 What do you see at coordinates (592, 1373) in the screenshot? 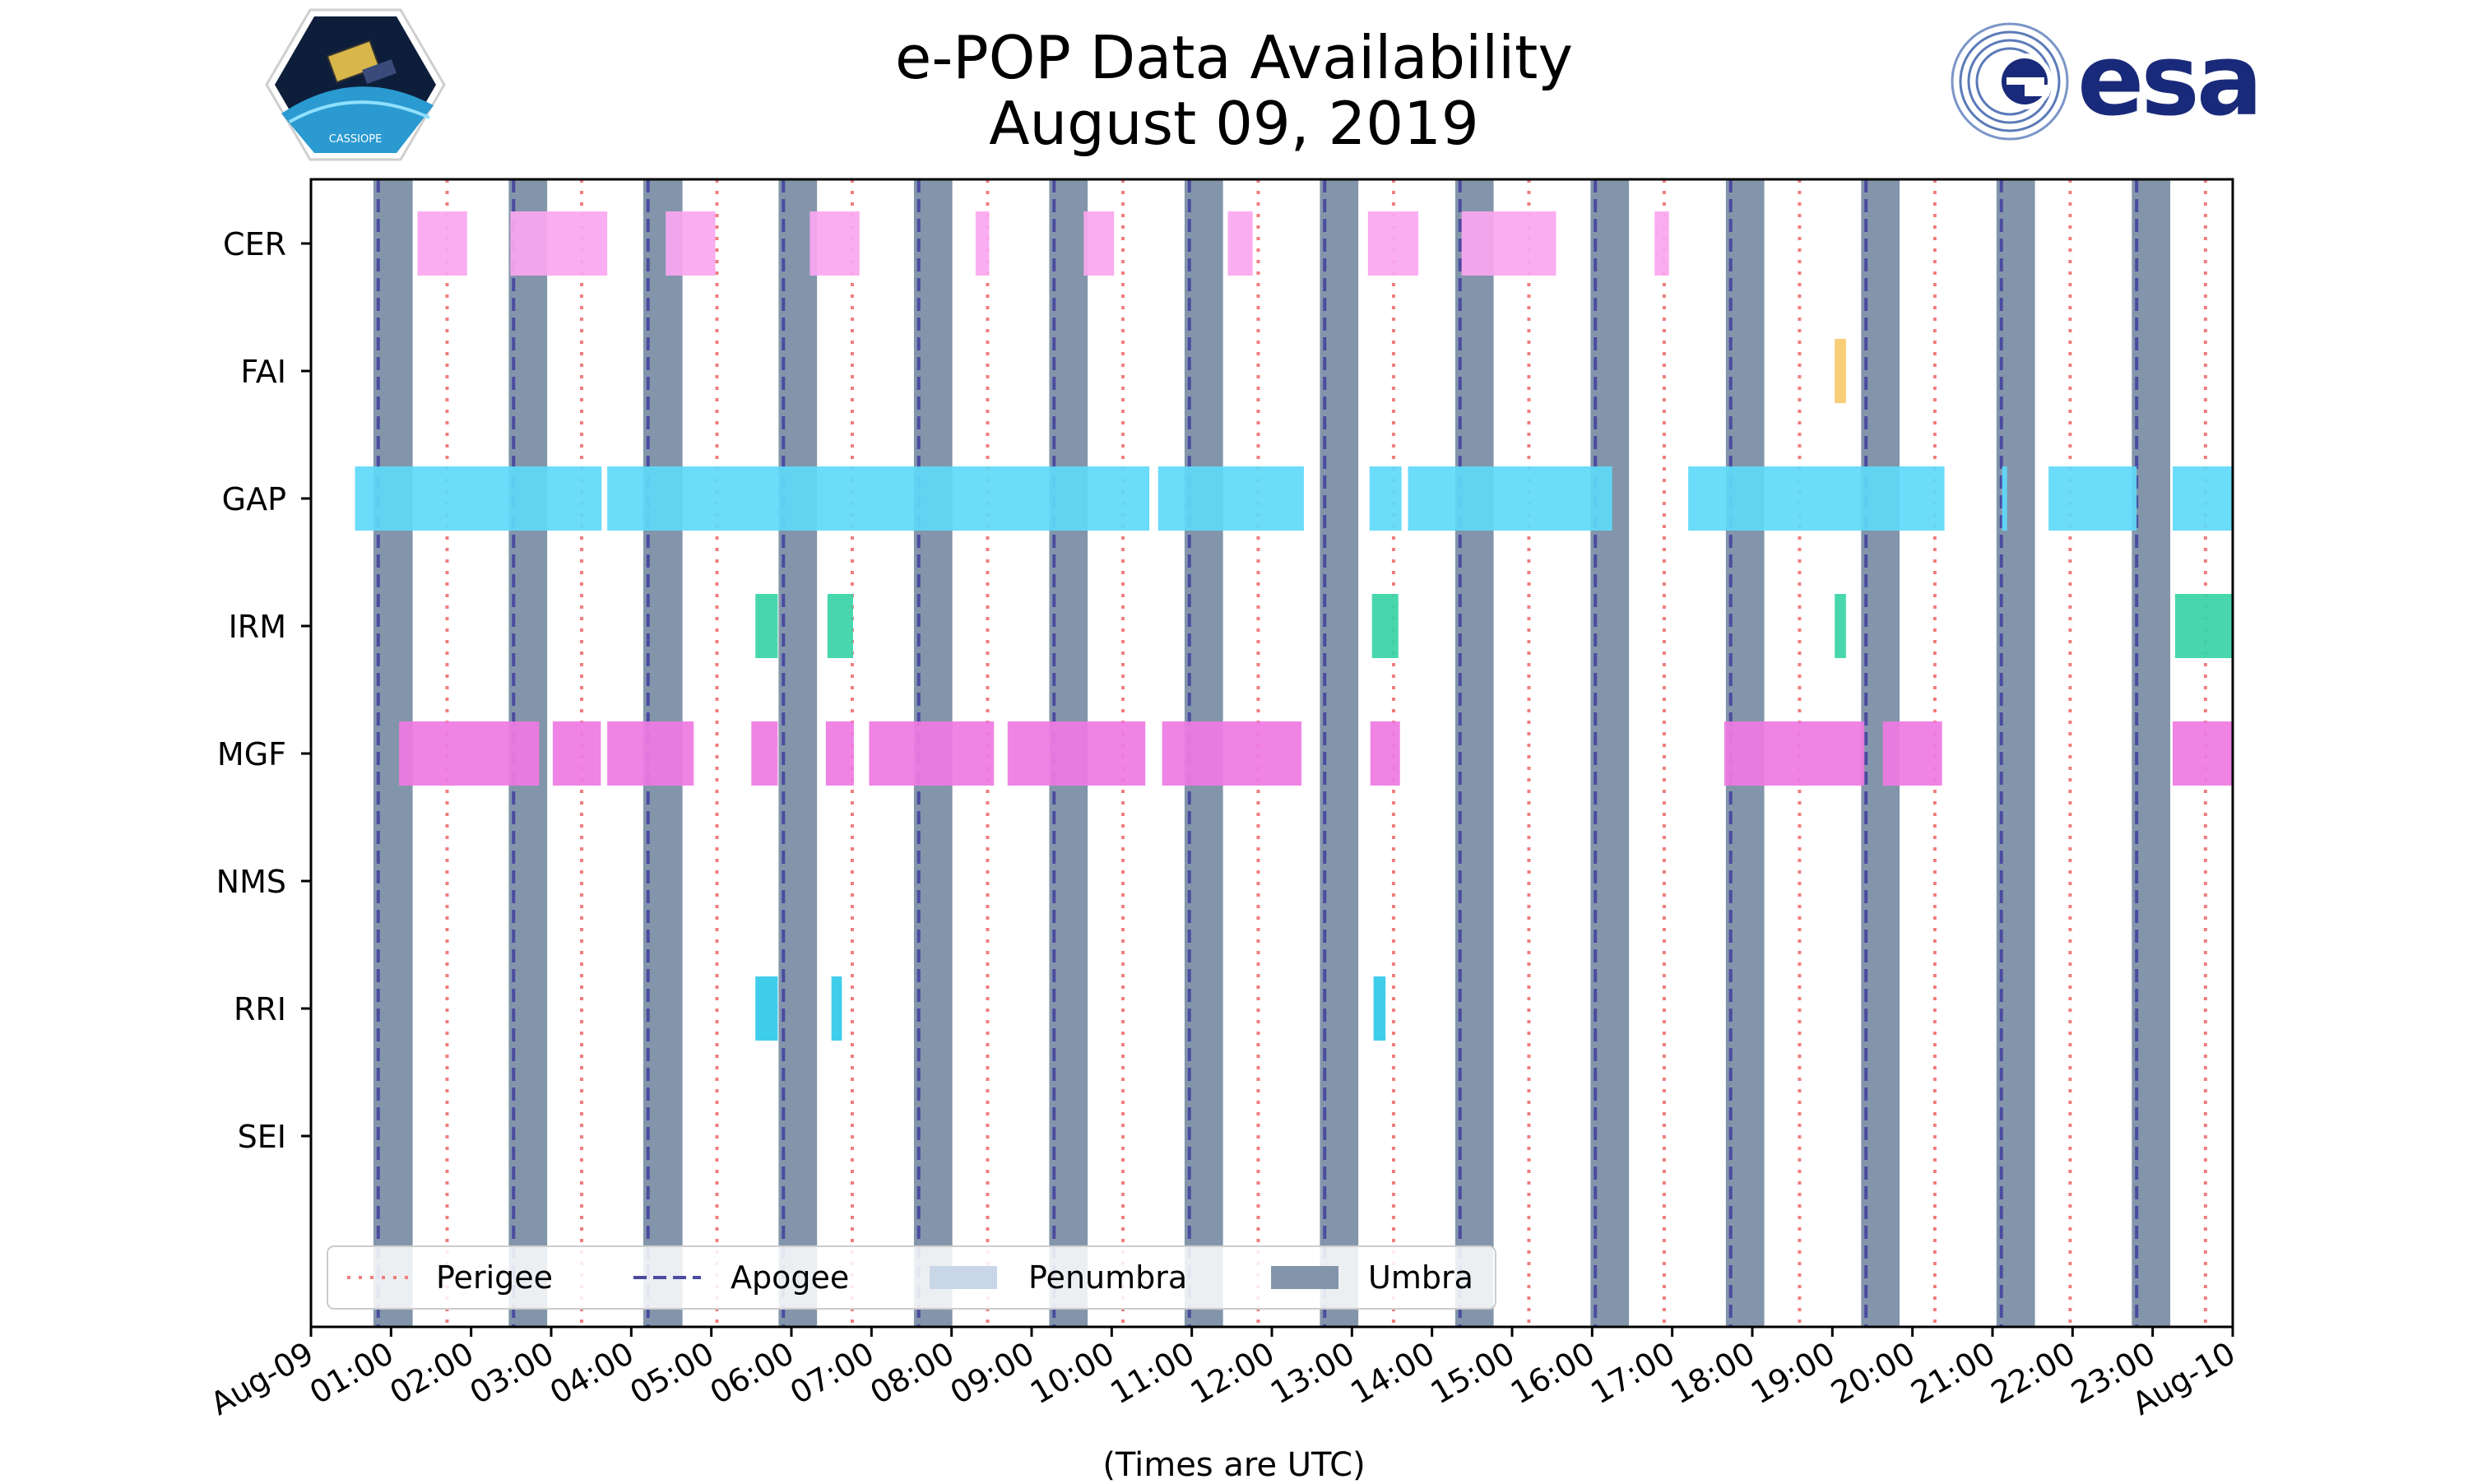
I see `x-tick-label: 04:00` at bounding box center [592, 1373].